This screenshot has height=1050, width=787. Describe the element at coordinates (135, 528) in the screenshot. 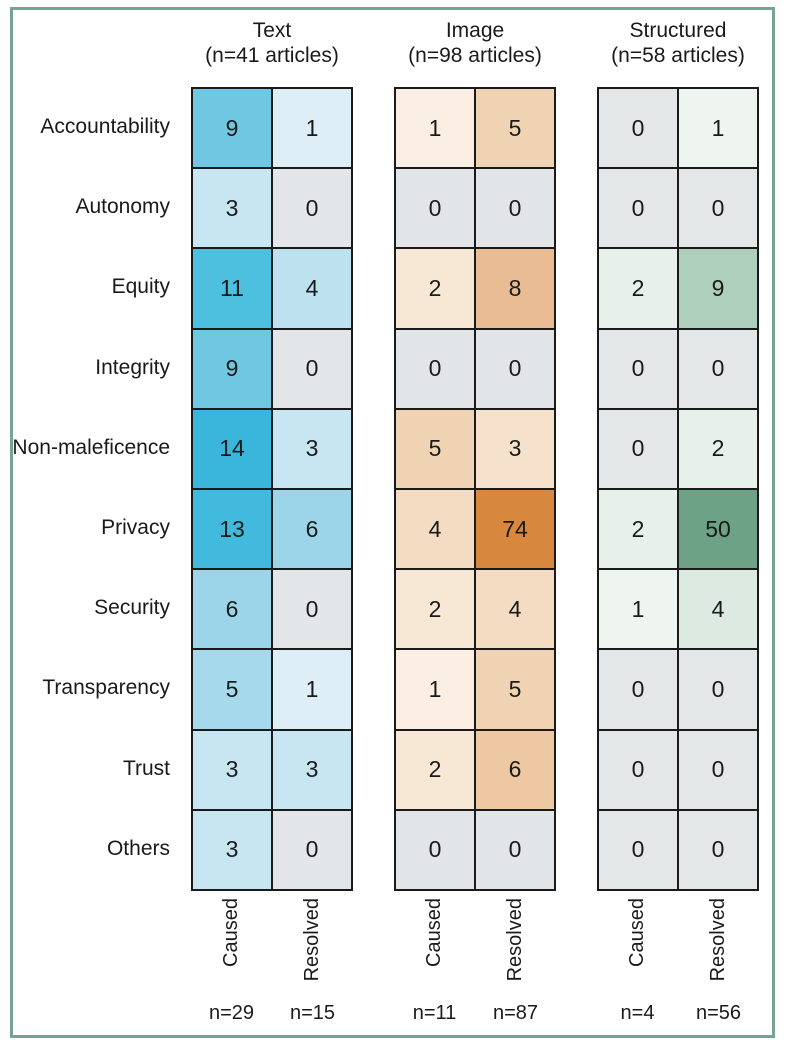

I see `row-label: Privacy` at that location.